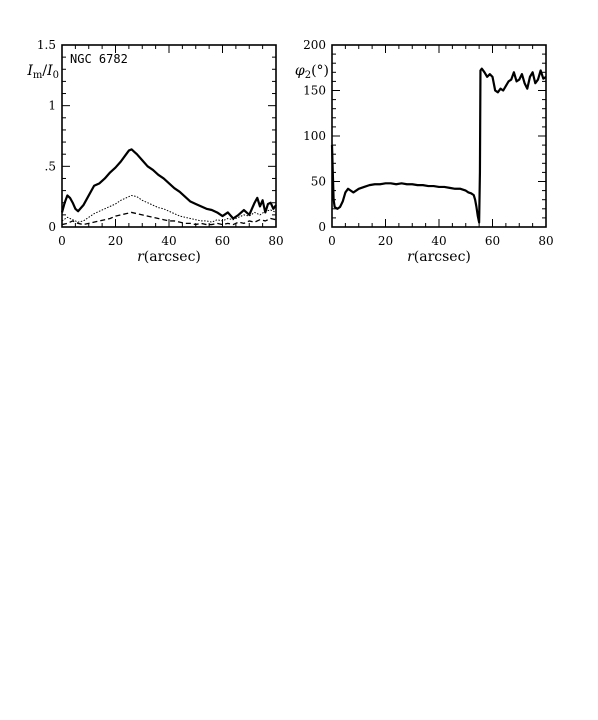  What do you see at coordinates (314, 136) in the screenshot?
I see `y-tick-label: 100` at bounding box center [314, 136].